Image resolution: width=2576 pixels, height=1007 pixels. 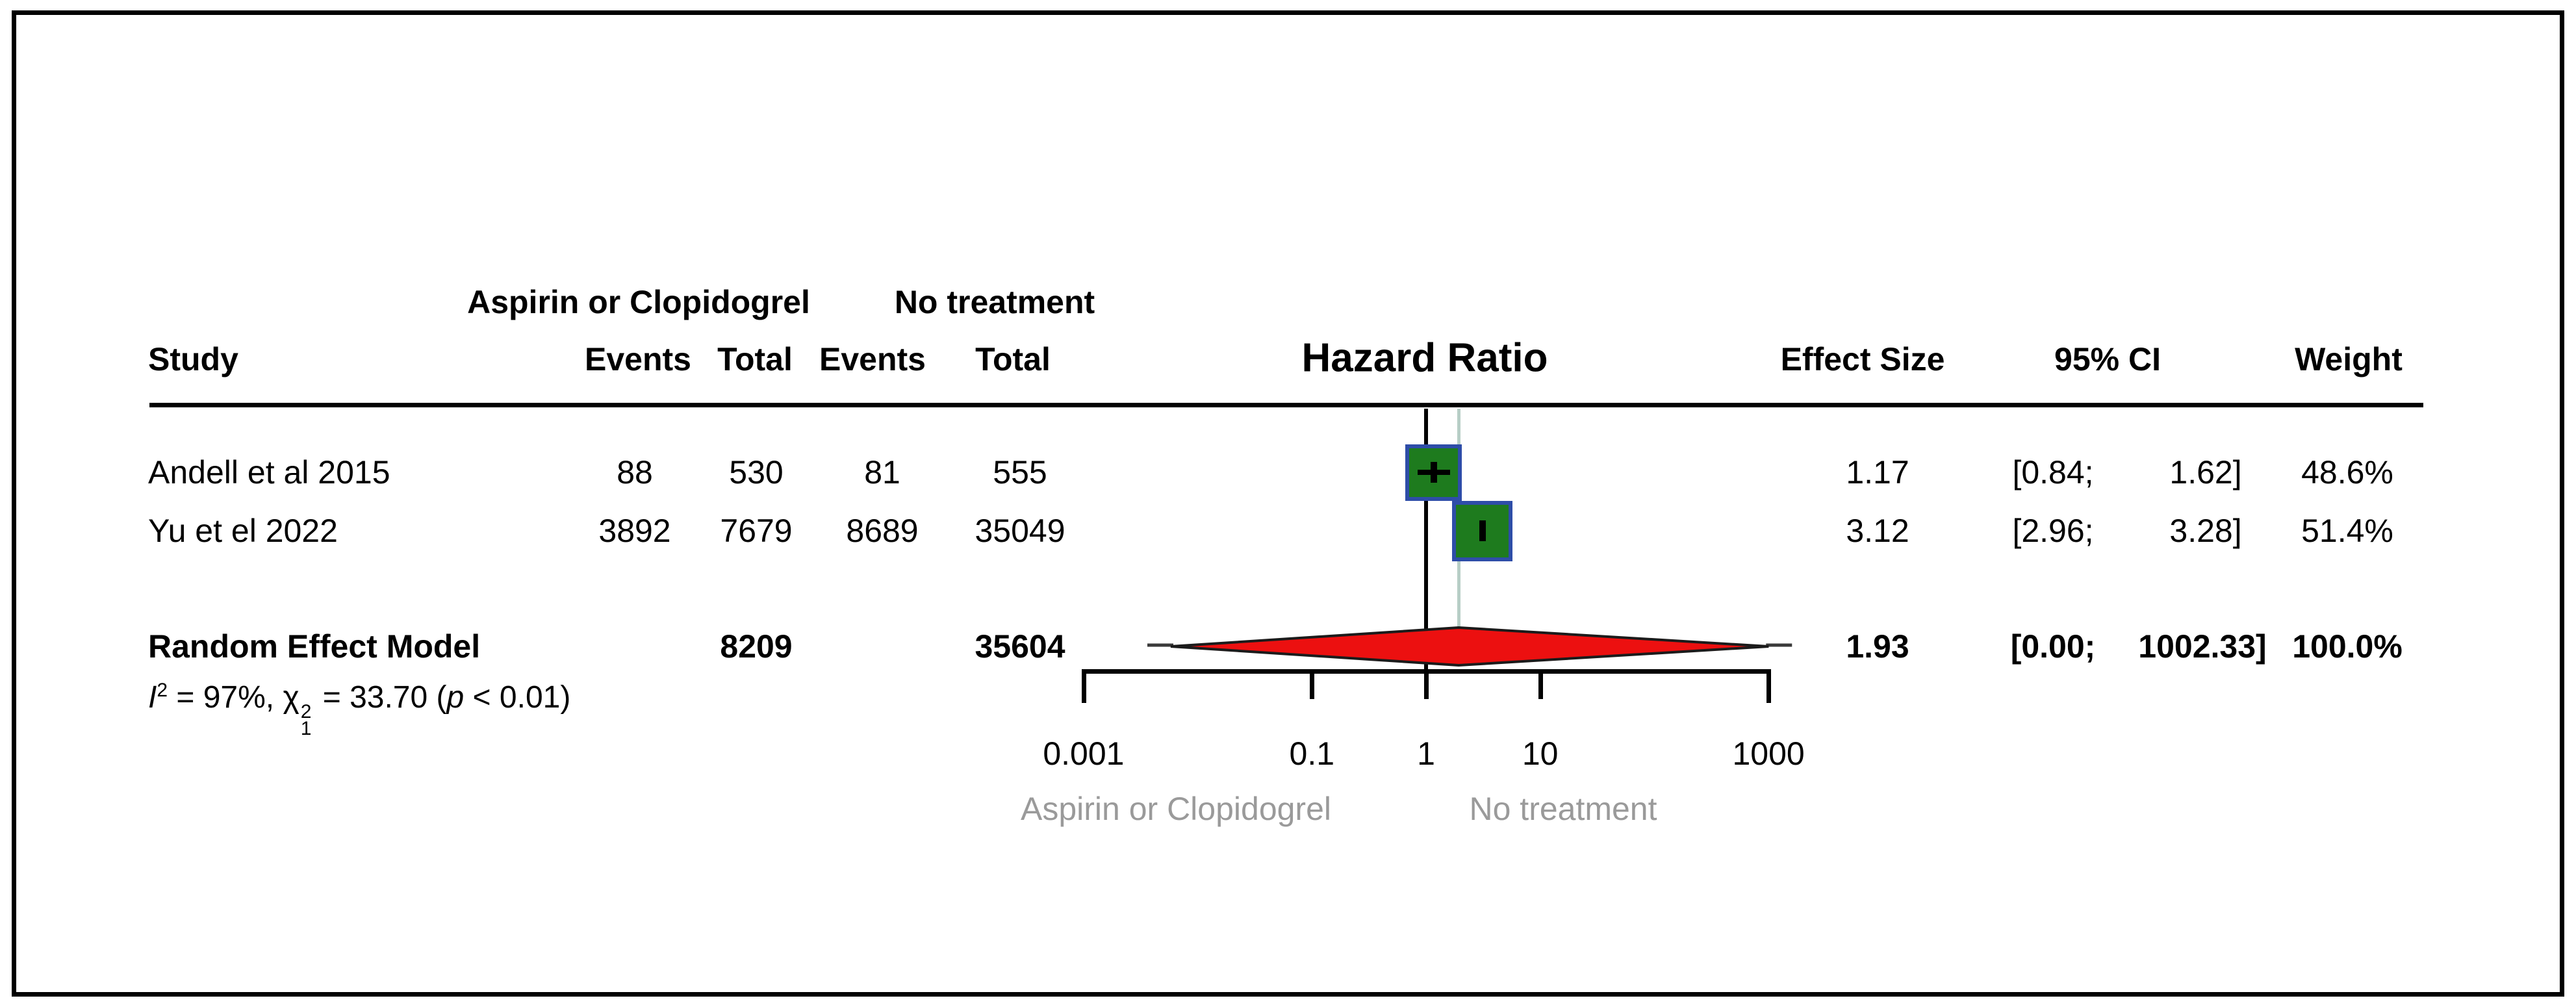 What do you see at coordinates (1020, 646) in the screenshot?
I see `summary-total-control: 35604` at bounding box center [1020, 646].